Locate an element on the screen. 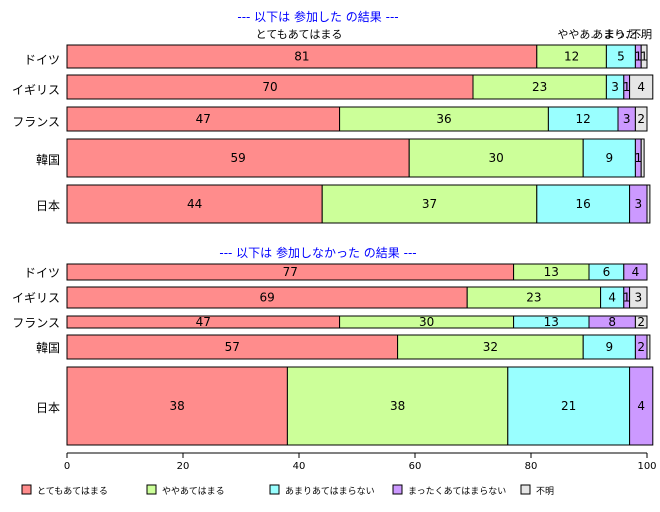  panel-1-title: --- 以下は 参加した の結果 --- is located at coordinates (317, 16).